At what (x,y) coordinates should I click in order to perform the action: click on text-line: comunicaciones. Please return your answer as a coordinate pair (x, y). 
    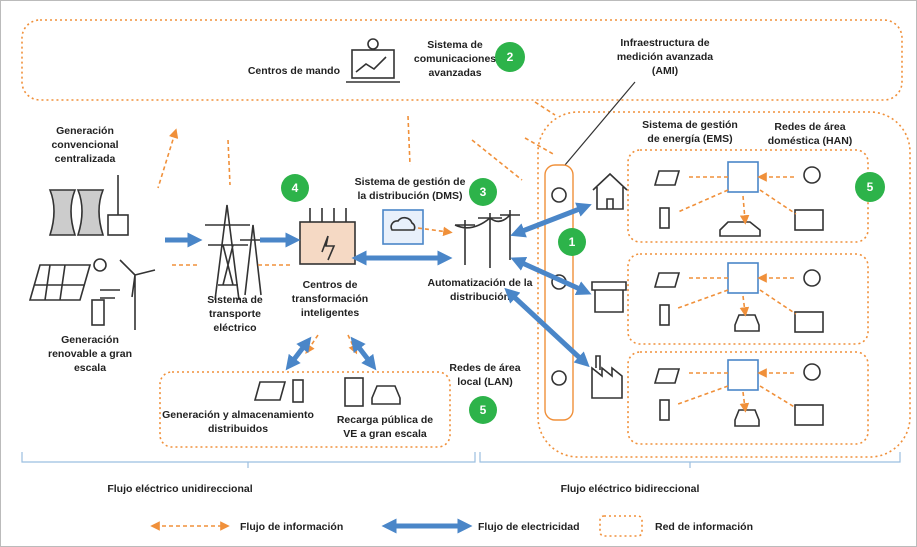
    Looking at the image, I should click on (455, 59).